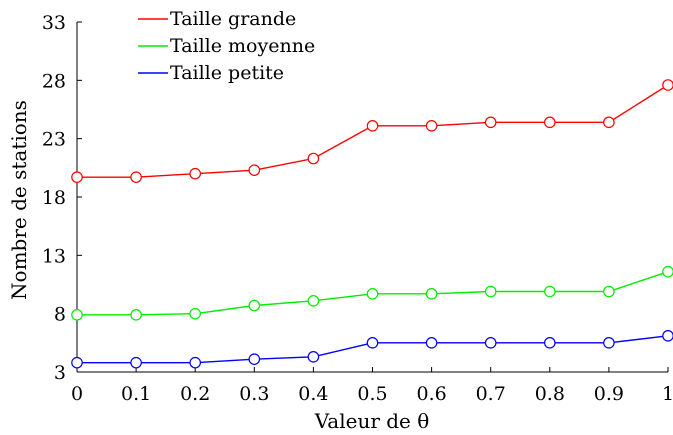 The image size is (673, 435). Describe the element at coordinates (372, 349) in the screenshot. I see `series-taille-petite` at that location.